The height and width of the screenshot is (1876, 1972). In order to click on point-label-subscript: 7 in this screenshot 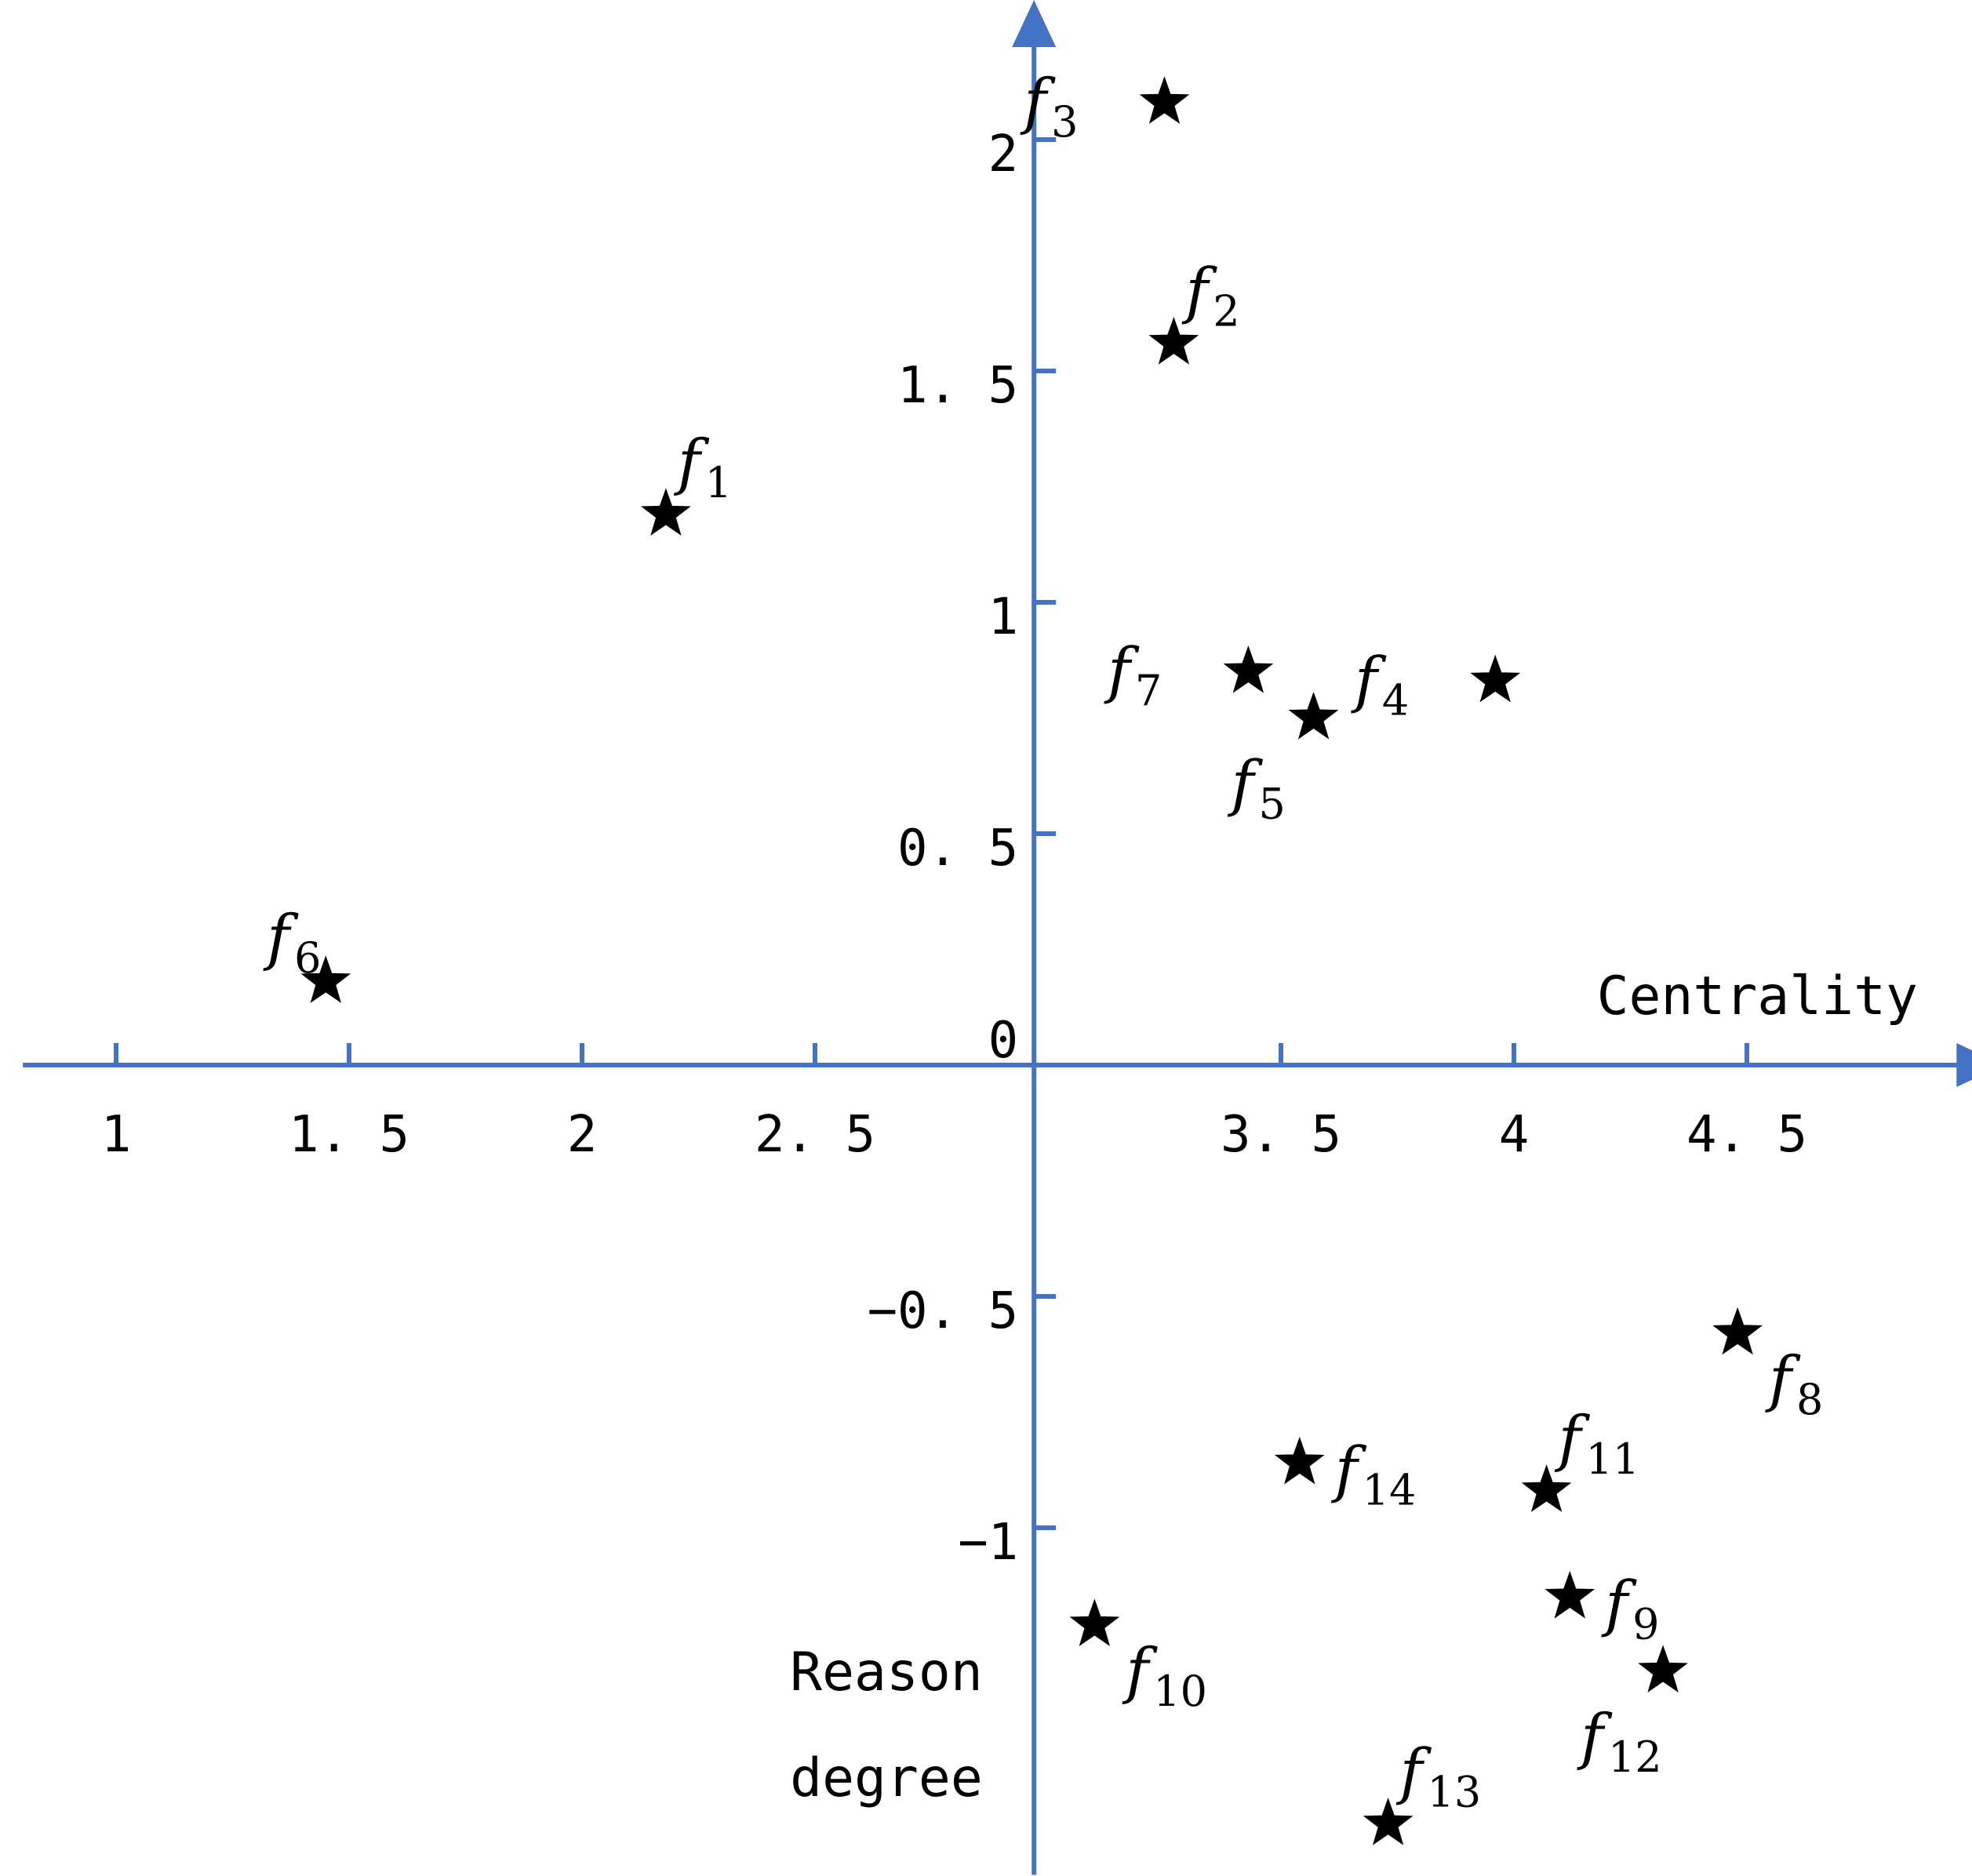, I will do `click(1148, 691)`.